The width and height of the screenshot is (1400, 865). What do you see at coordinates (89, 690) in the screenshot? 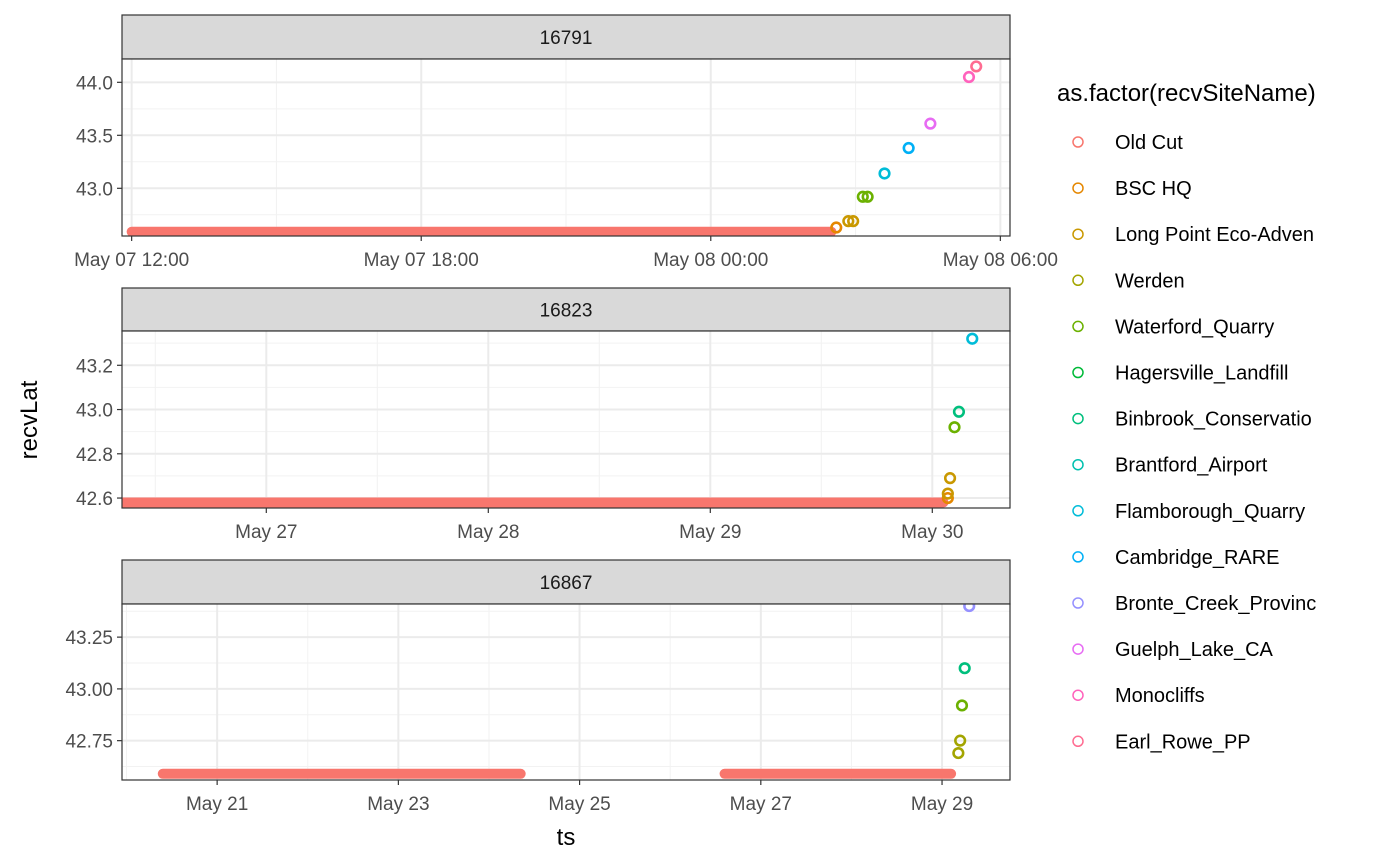
I see `y-tick-label: 43.00` at bounding box center [89, 690].